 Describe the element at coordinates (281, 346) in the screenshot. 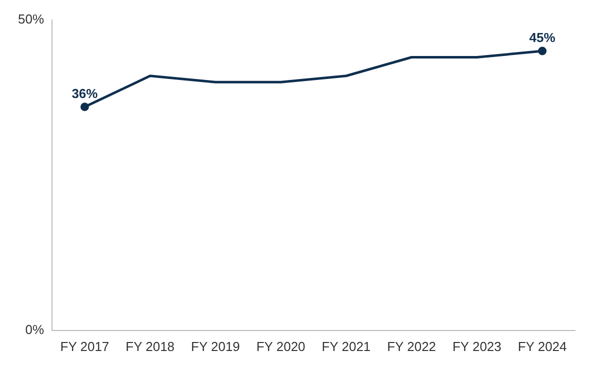

I see `x-tick-label: FY 2020` at that location.